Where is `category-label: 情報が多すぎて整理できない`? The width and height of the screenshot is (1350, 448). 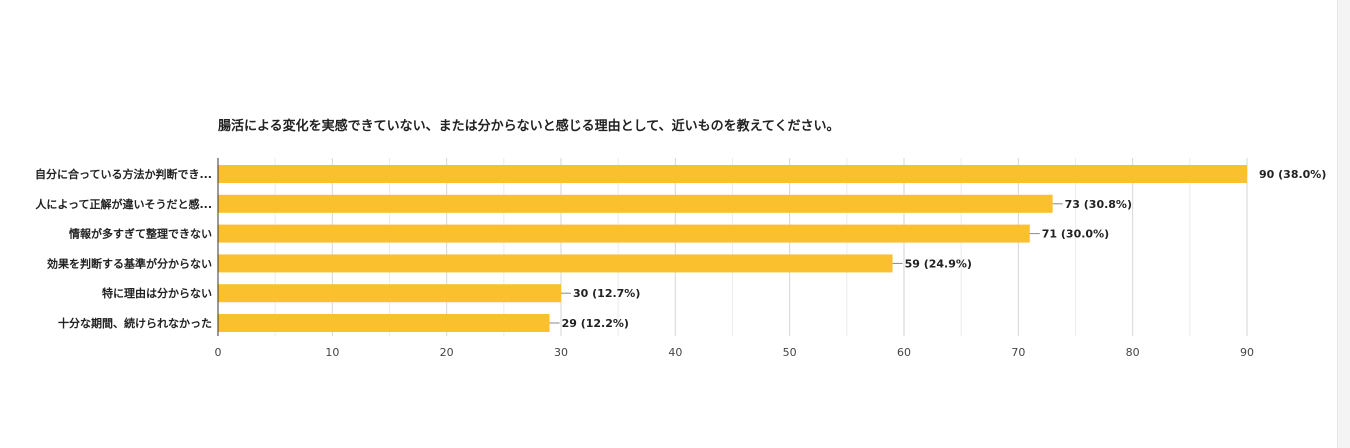
category-label: 情報が多すぎて整理できない is located at coordinates (140, 234).